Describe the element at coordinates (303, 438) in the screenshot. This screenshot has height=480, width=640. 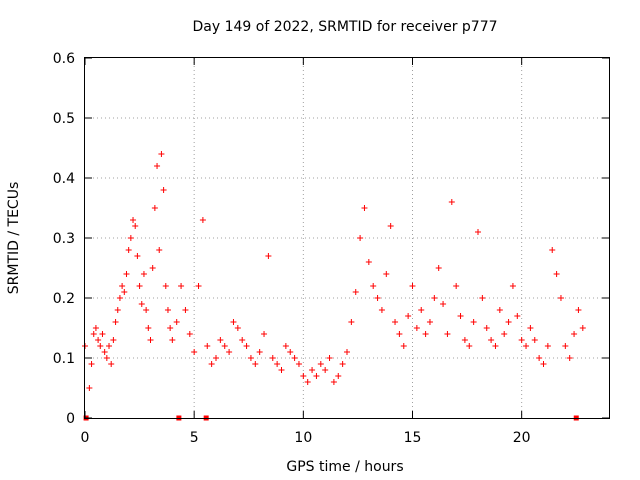
I see `x-tick-label: 10` at that location.